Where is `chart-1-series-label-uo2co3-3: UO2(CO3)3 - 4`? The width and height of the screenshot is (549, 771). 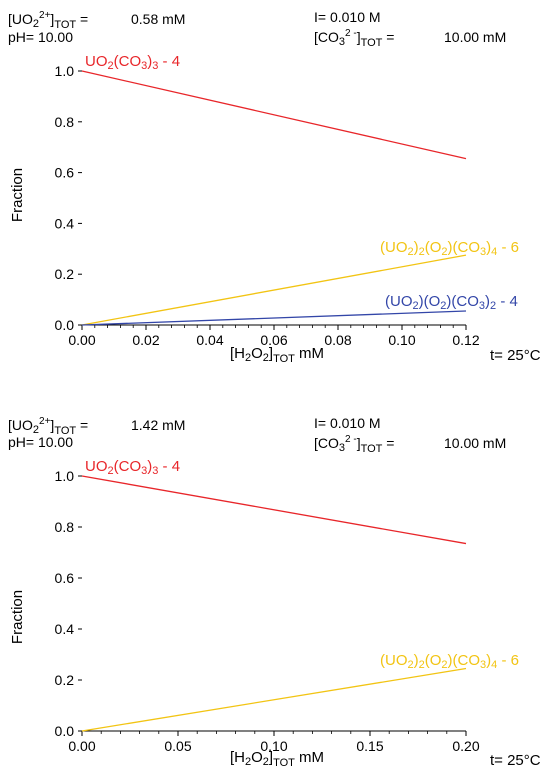 chart-1-series-label-uo2co3-3: UO2(CO3)3 - 4 is located at coordinates (132, 62).